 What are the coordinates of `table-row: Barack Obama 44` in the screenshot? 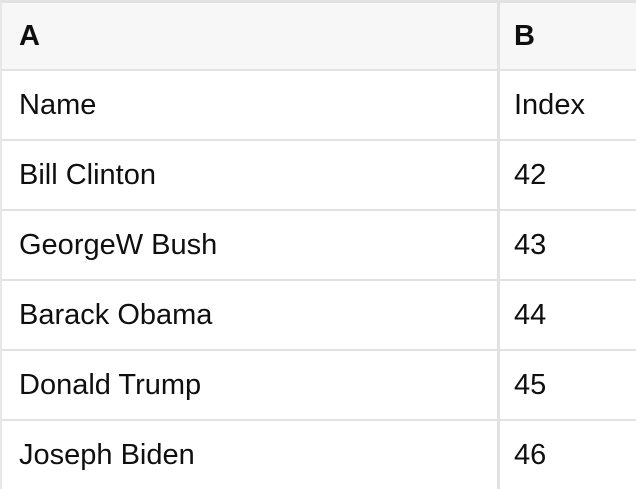 It's located at (319, 316).